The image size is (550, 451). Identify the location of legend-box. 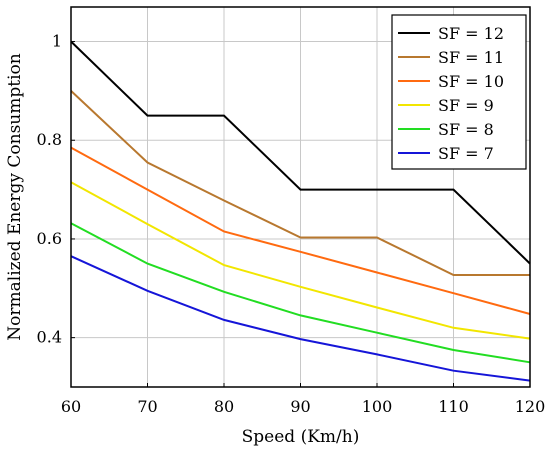
(459, 92).